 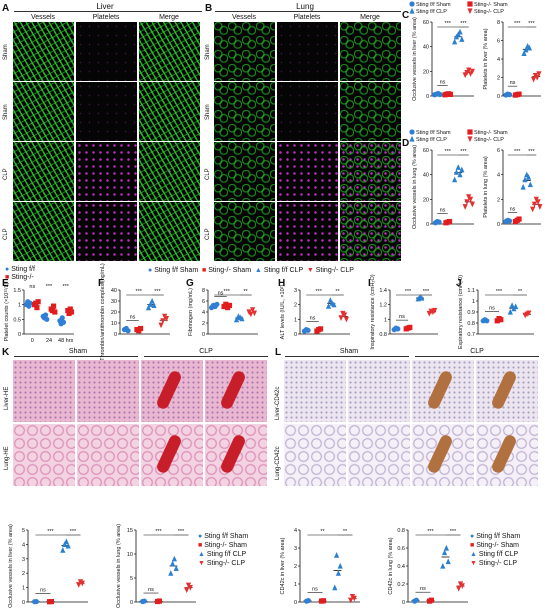 What do you see at coordinates (209, 8) in the screenshot?
I see `panel-label-b: B` at bounding box center [209, 8].